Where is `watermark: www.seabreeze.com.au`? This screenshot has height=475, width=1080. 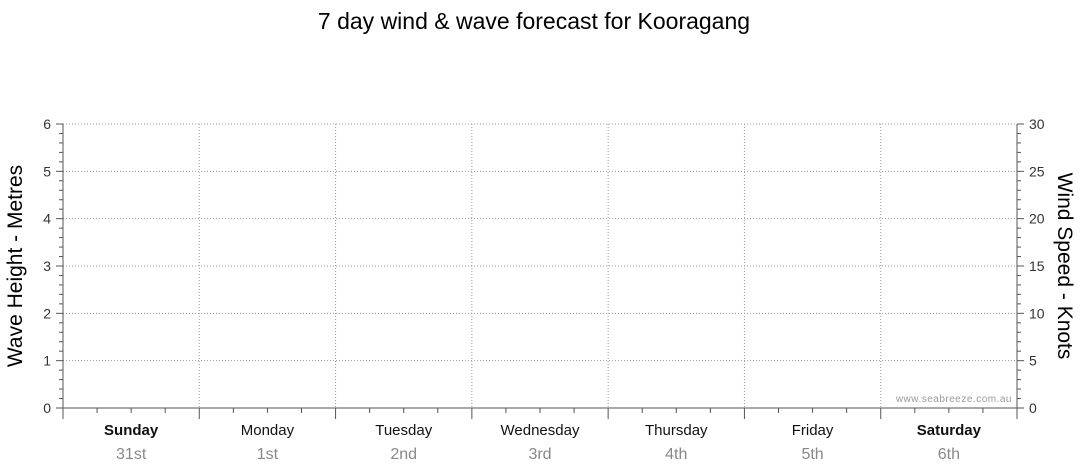 watermark: www.seabreeze.com.au is located at coordinates (953, 399).